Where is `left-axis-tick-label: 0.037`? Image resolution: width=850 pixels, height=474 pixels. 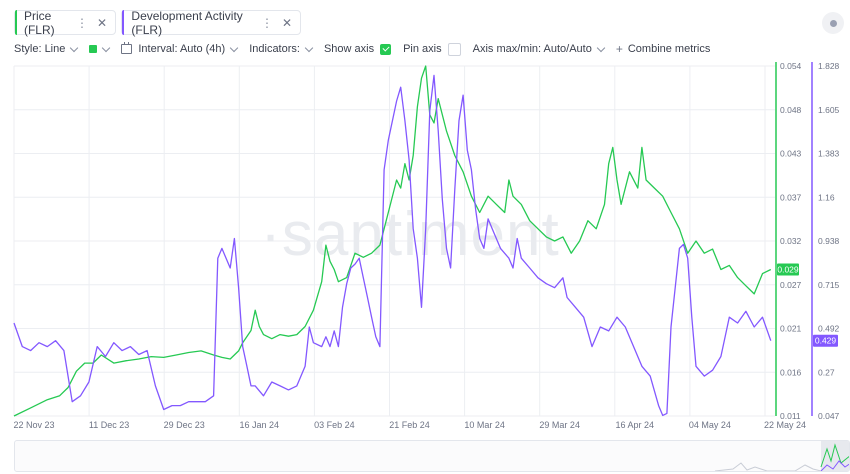
left-axis-tick-label: 0.037 is located at coordinates (791, 197).